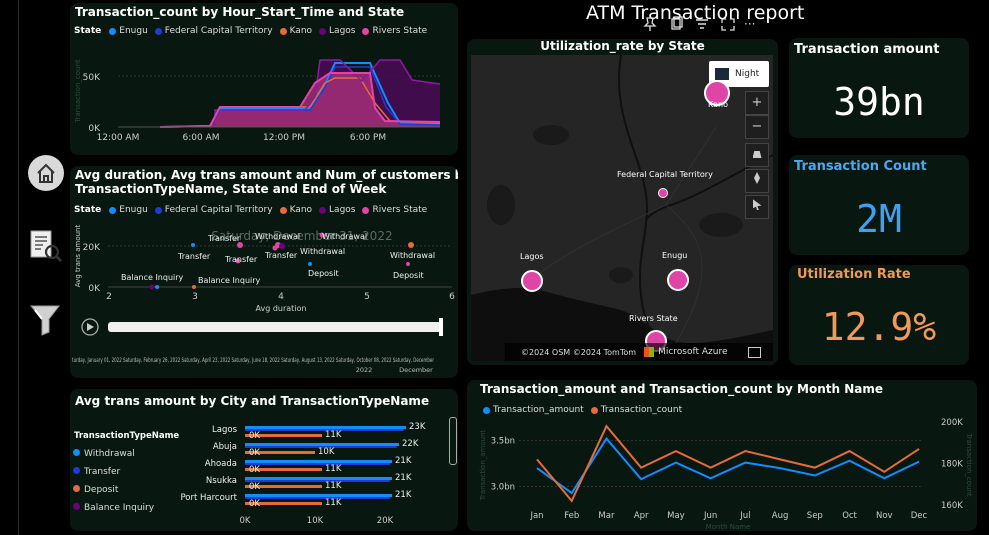 Image resolution: width=989 pixels, height=535 pixels. I want to click on report-search-icon, so click(46, 246).